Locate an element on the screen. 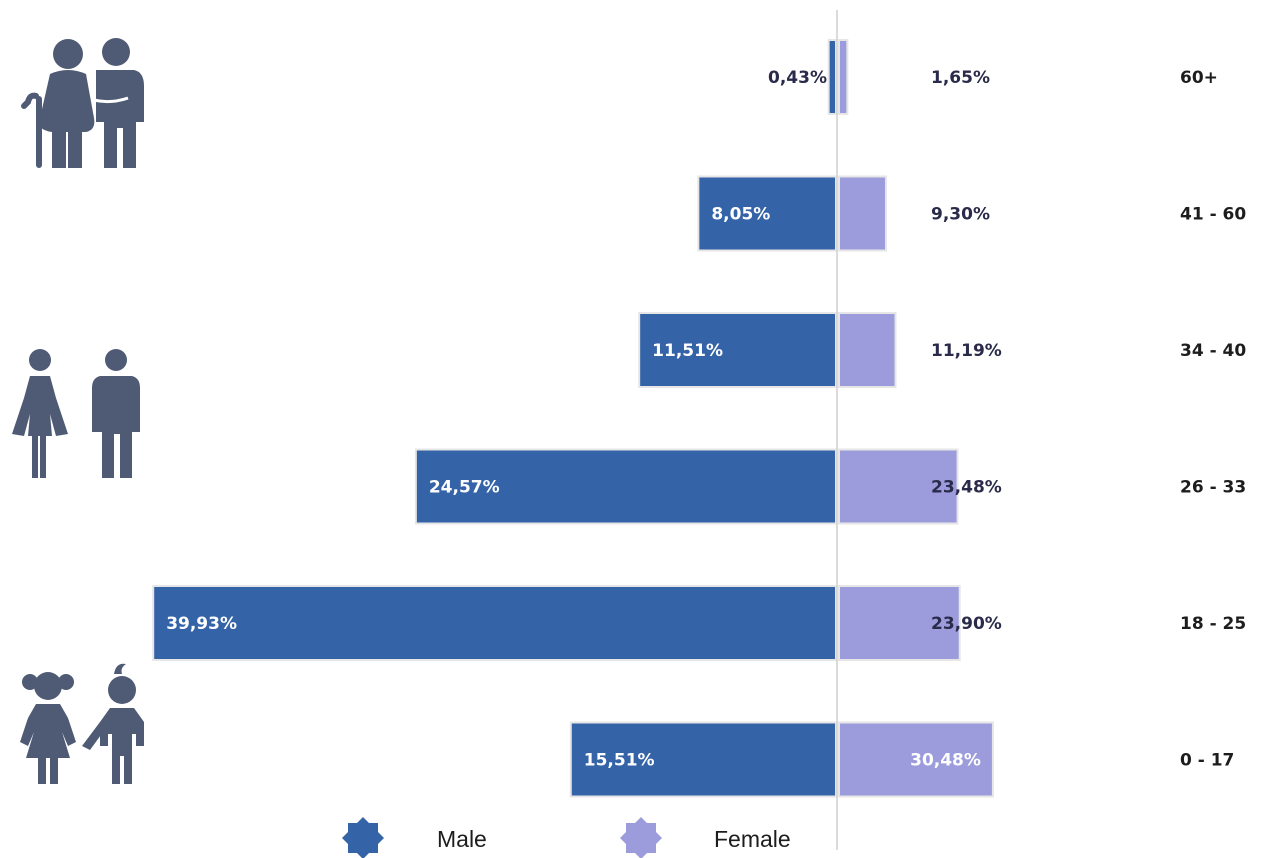 This screenshot has width=1274, height=858. data-label-female-4: 23,90% is located at coordinates (966, 624).